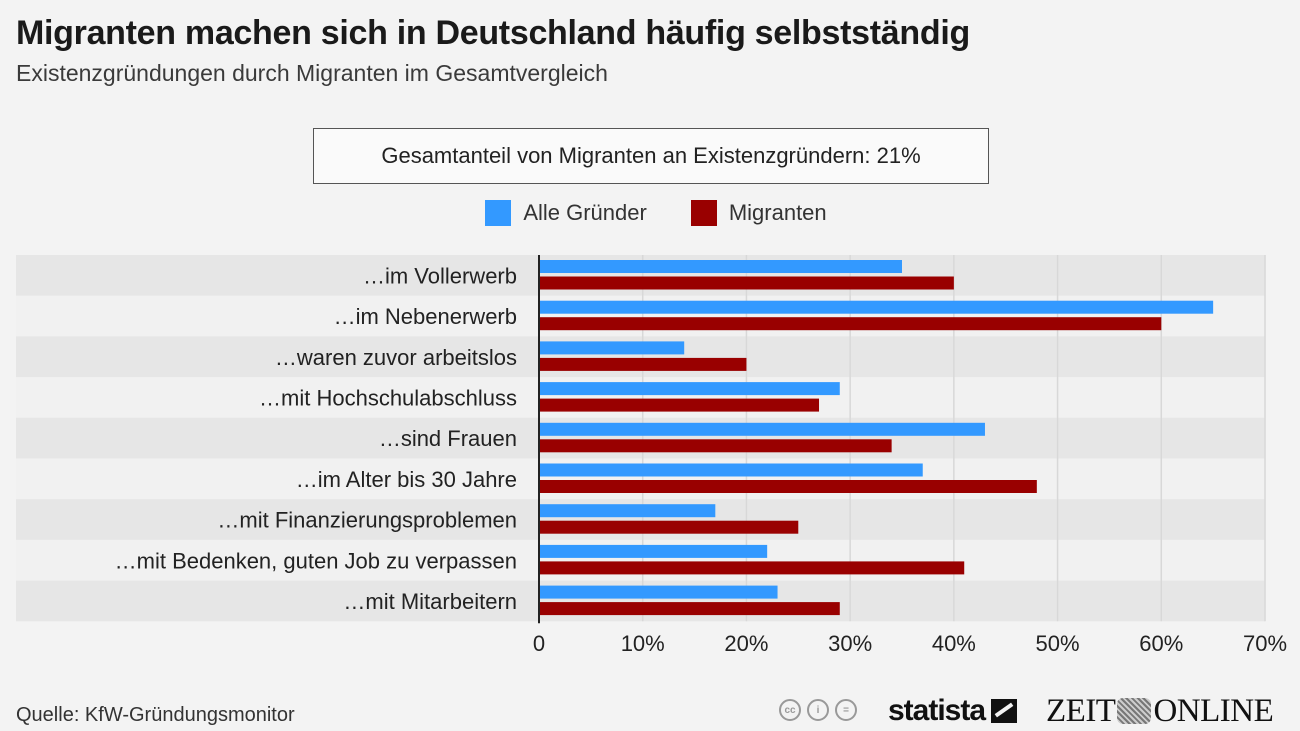  I want to click on x-tick-label: 20%, so click(746, 643).